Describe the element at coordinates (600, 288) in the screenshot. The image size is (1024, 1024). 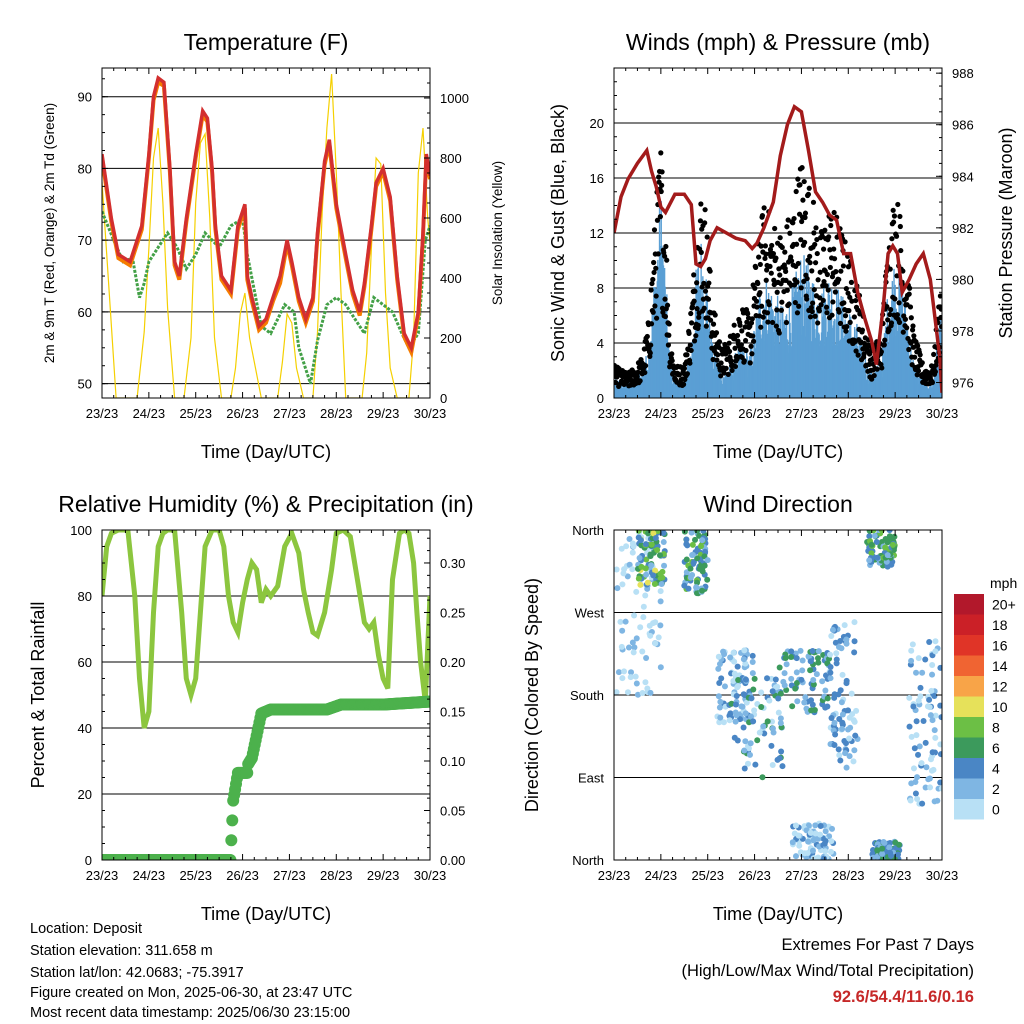
I see `y-tick-label: 8` at that location.